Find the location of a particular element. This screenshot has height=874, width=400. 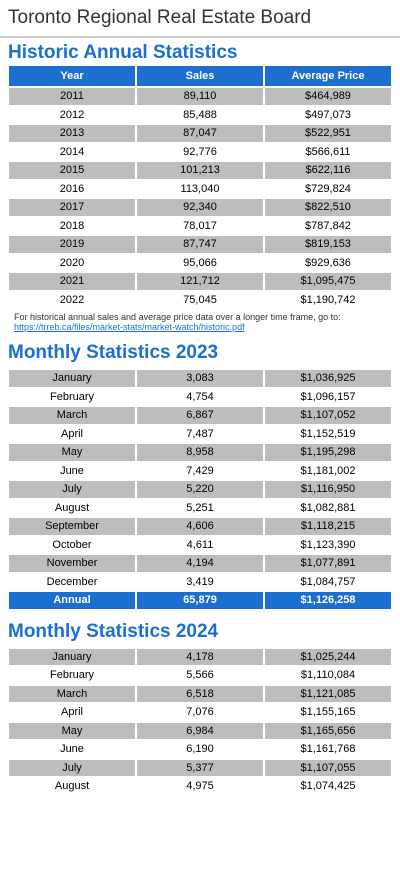

table-row: June 6,190 $1,161,768 is located at coordinates (200, 749).